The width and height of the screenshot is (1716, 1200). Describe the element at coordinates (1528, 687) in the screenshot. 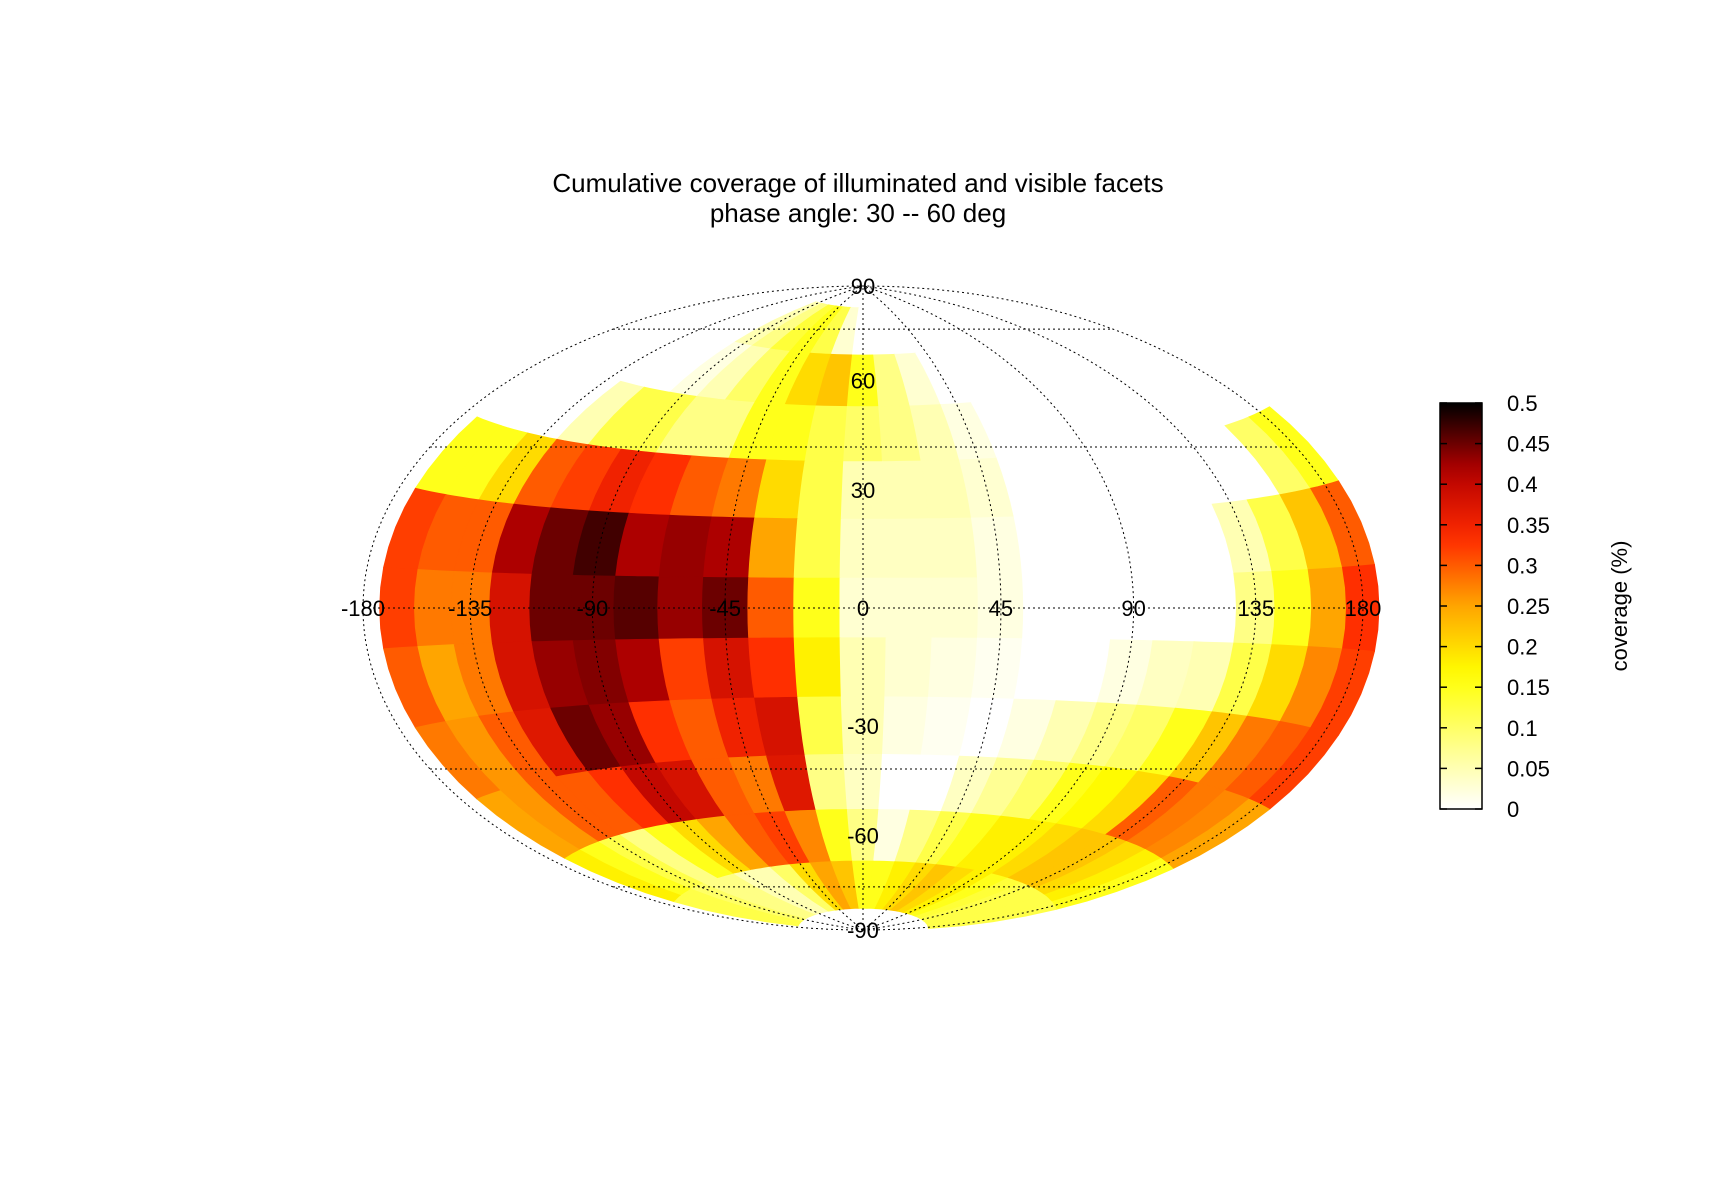

I see `colorbar-tick-label: 0.15` at that location.